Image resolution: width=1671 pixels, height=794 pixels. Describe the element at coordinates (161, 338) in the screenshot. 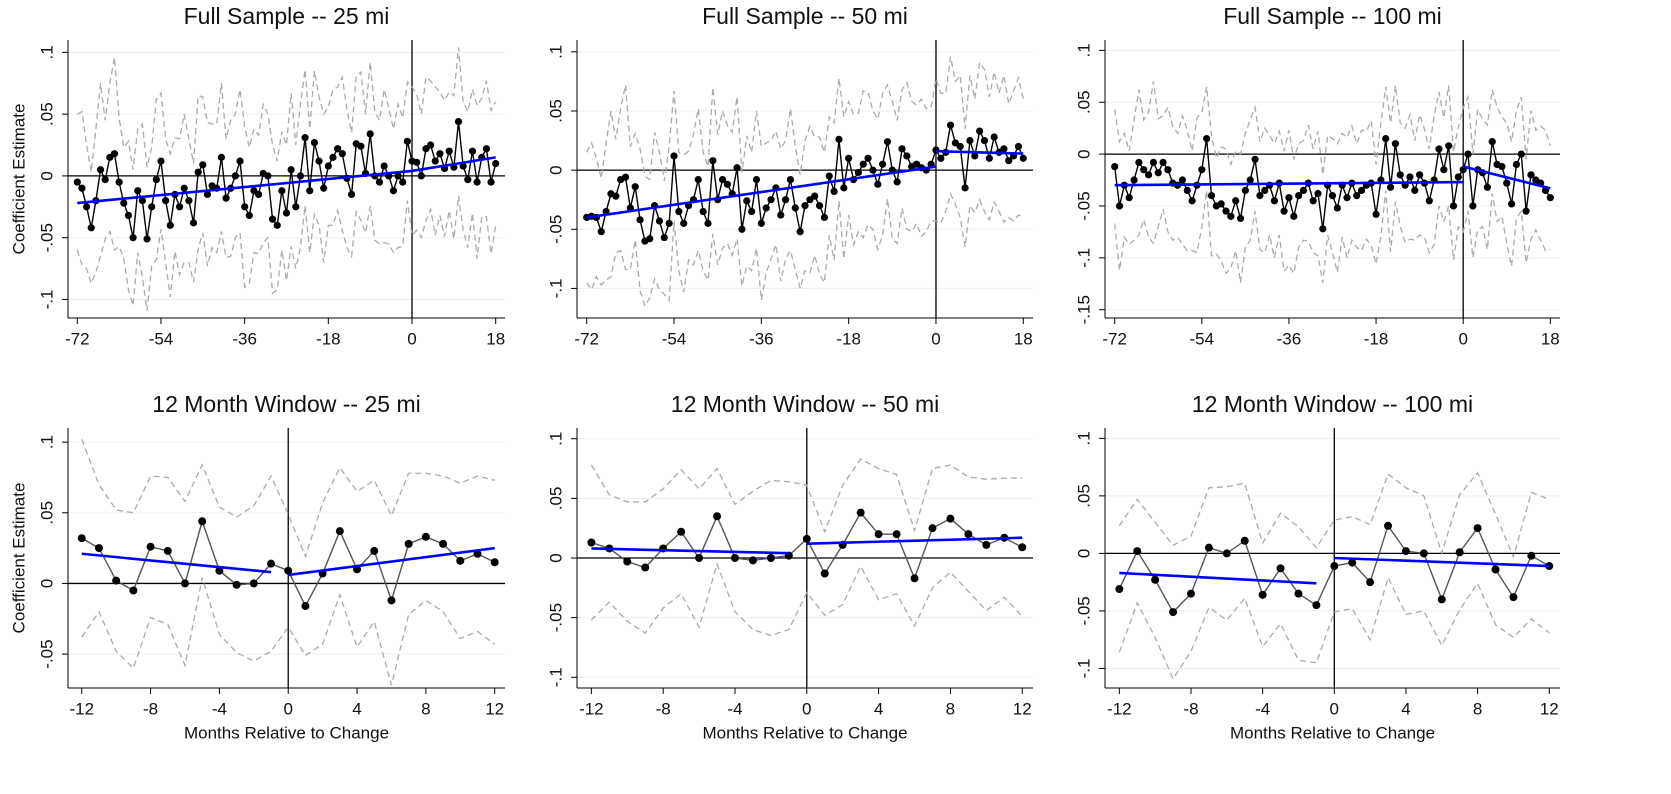

I see `x-tick-label: -54` at that location.